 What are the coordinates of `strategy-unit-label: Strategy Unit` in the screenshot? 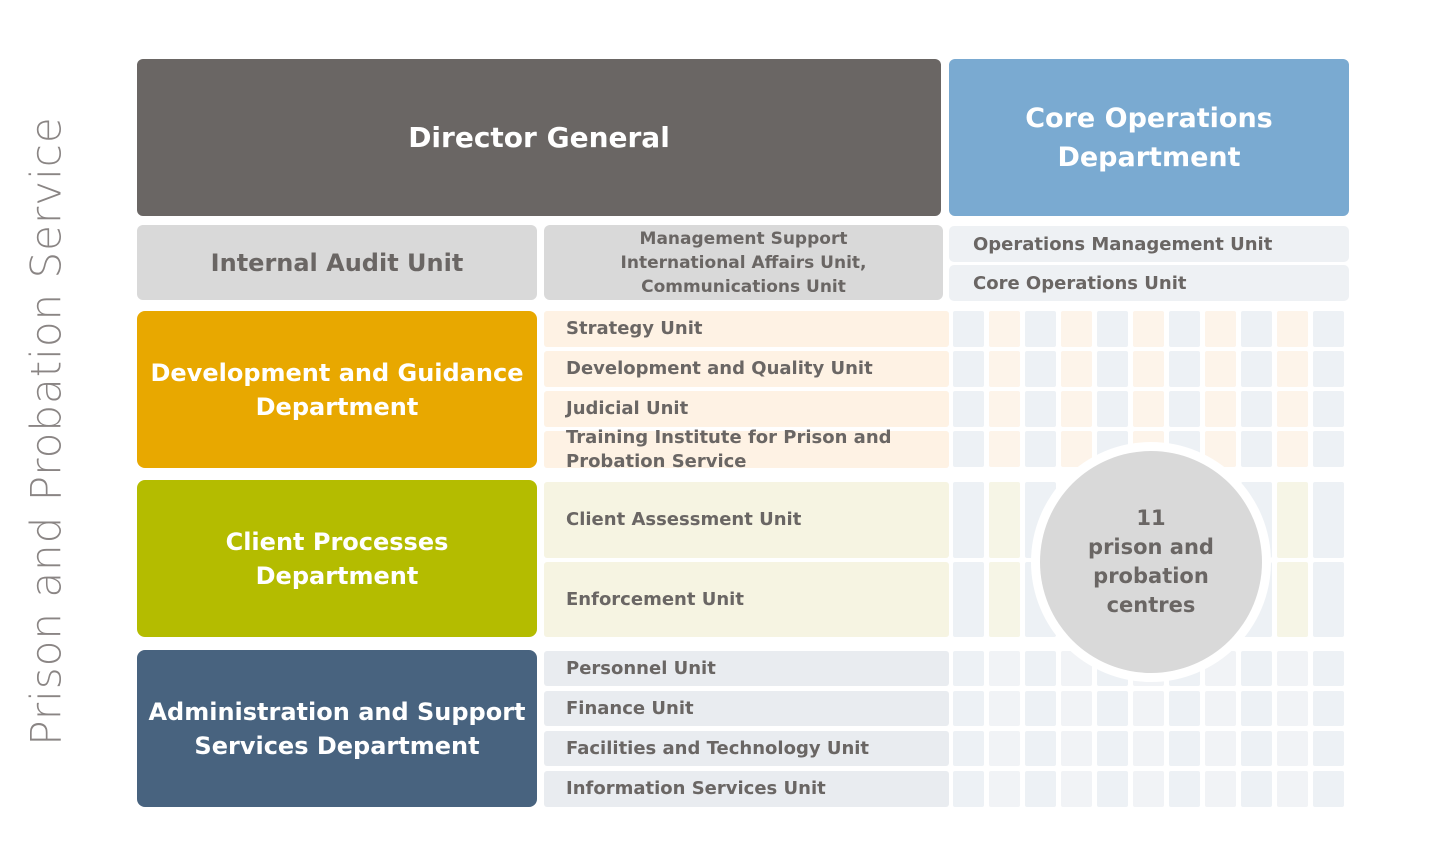 It's located at (634, 328).